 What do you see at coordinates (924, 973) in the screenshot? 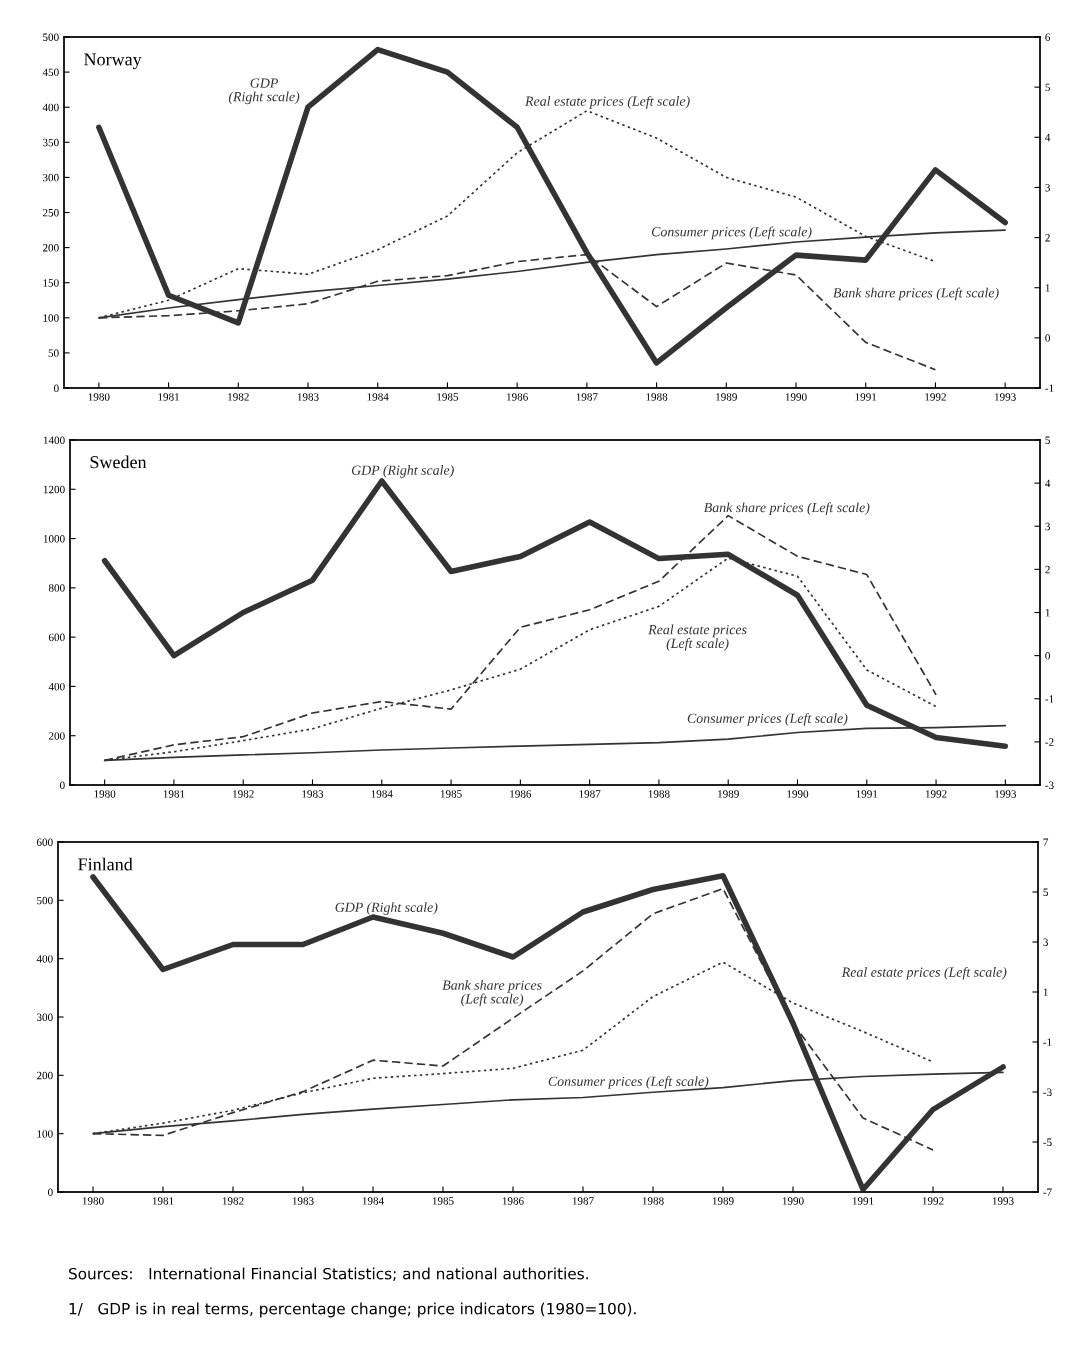
I see `text: Real estate prices (Left scale)` at bounding box center [924, 973].